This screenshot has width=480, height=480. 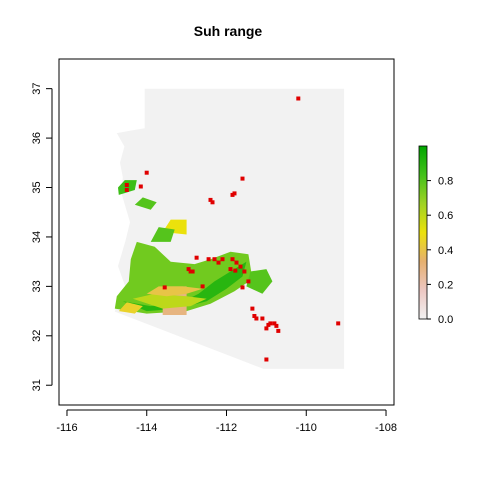 What do you see at coordinates (445, 216) in the screenshot?
I see `colorbar-tick-label: 0.6` at bounding box center [445, 216].